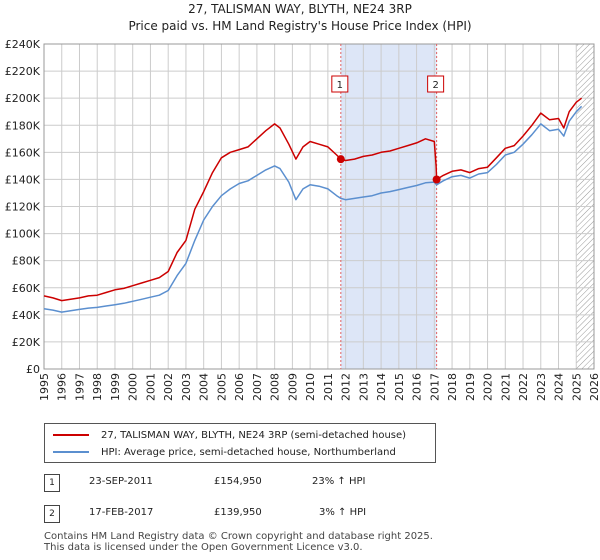  What do you see at coordinates (275, 387) in the screenshot?
I see `x-tick-label: 2008` at bounding box center [275, 387].